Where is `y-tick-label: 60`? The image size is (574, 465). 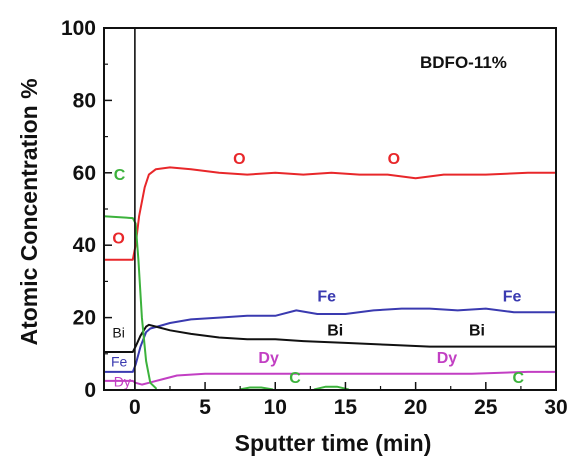
y-tick-label: 60 is located at coordinates (84, 173).